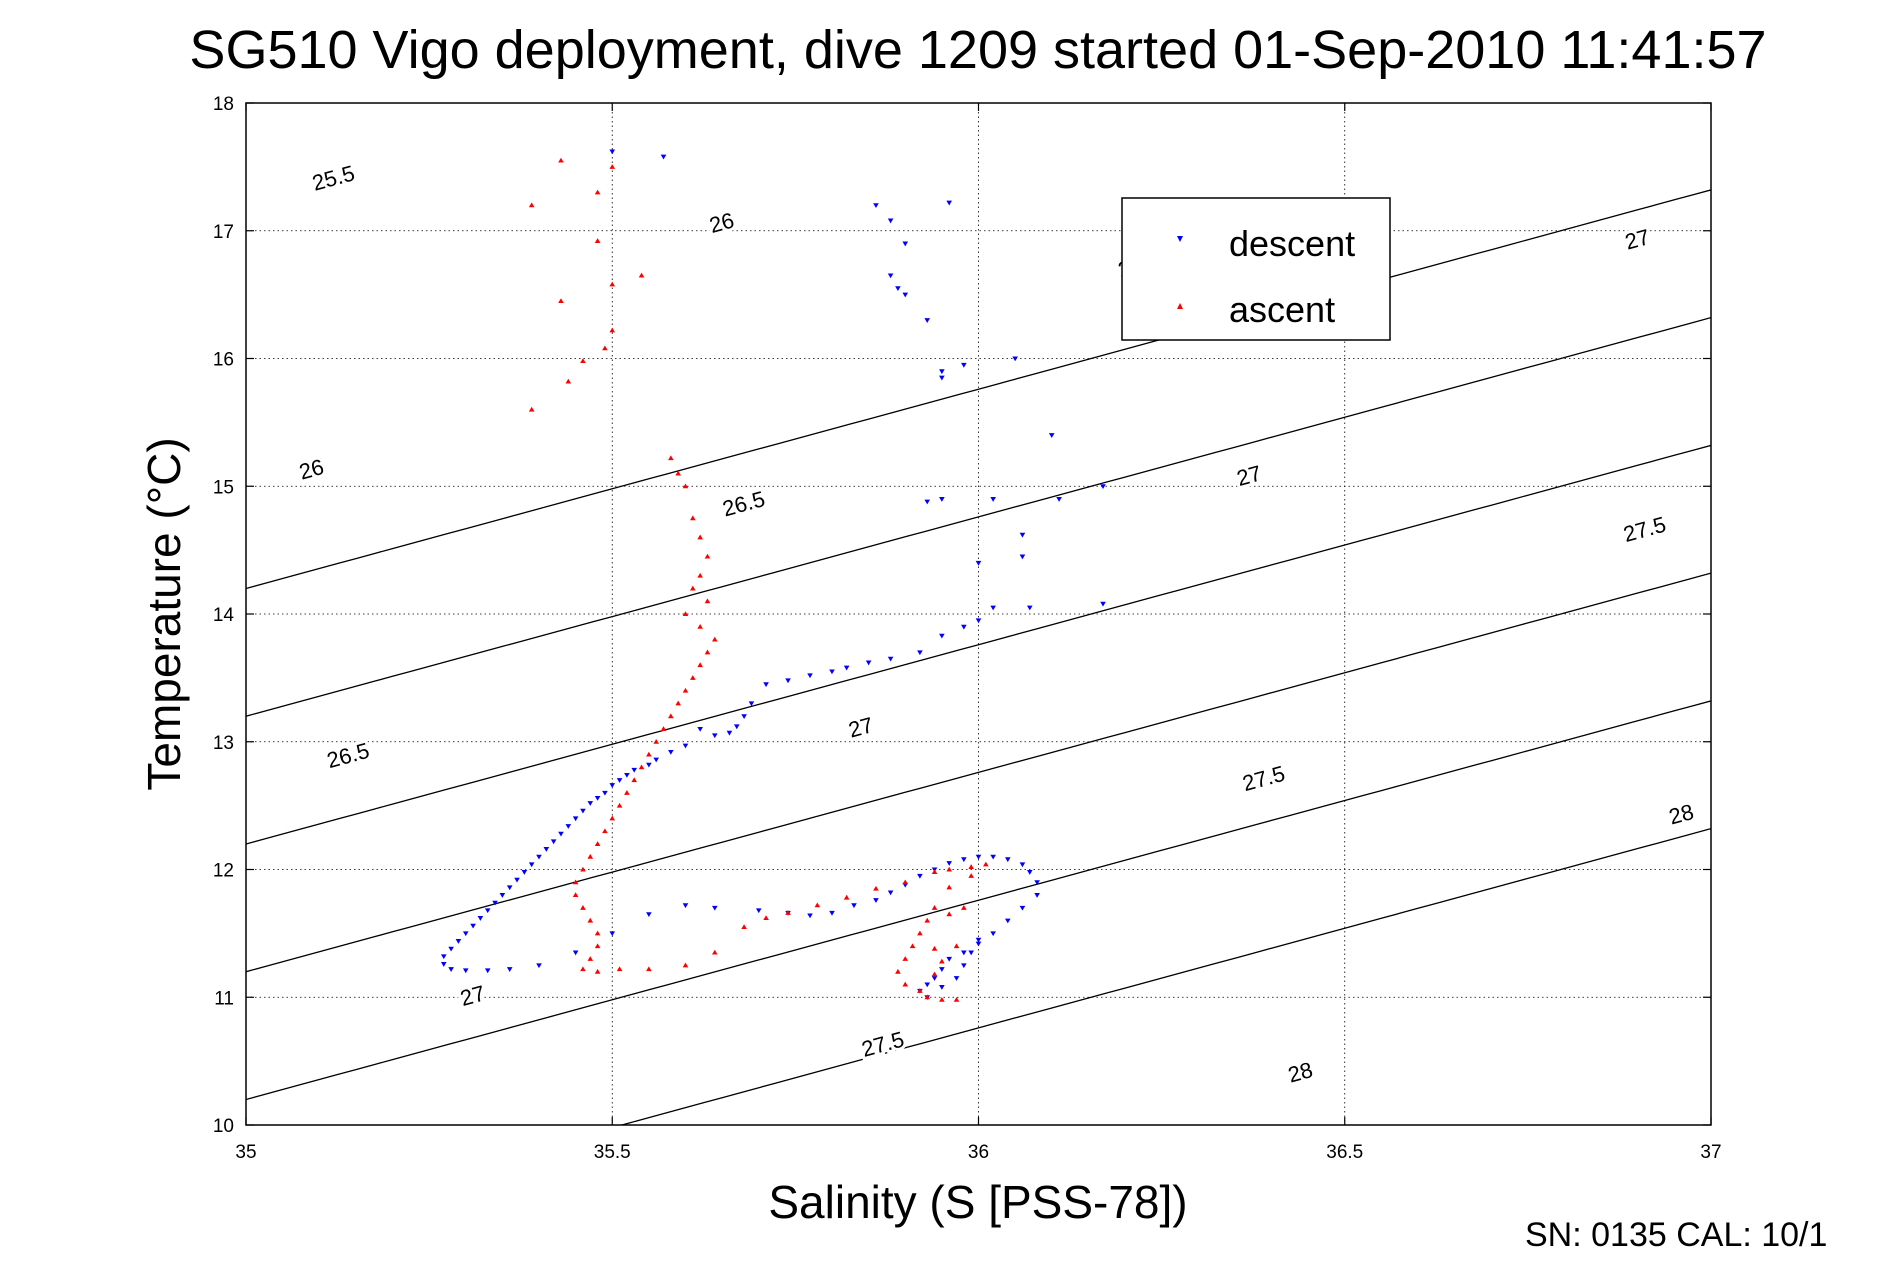  I want to click on y-tick-label: 14, so click(224, 615).